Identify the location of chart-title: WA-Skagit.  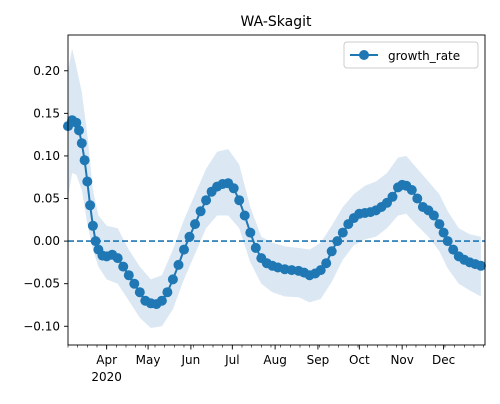
(277, 22).